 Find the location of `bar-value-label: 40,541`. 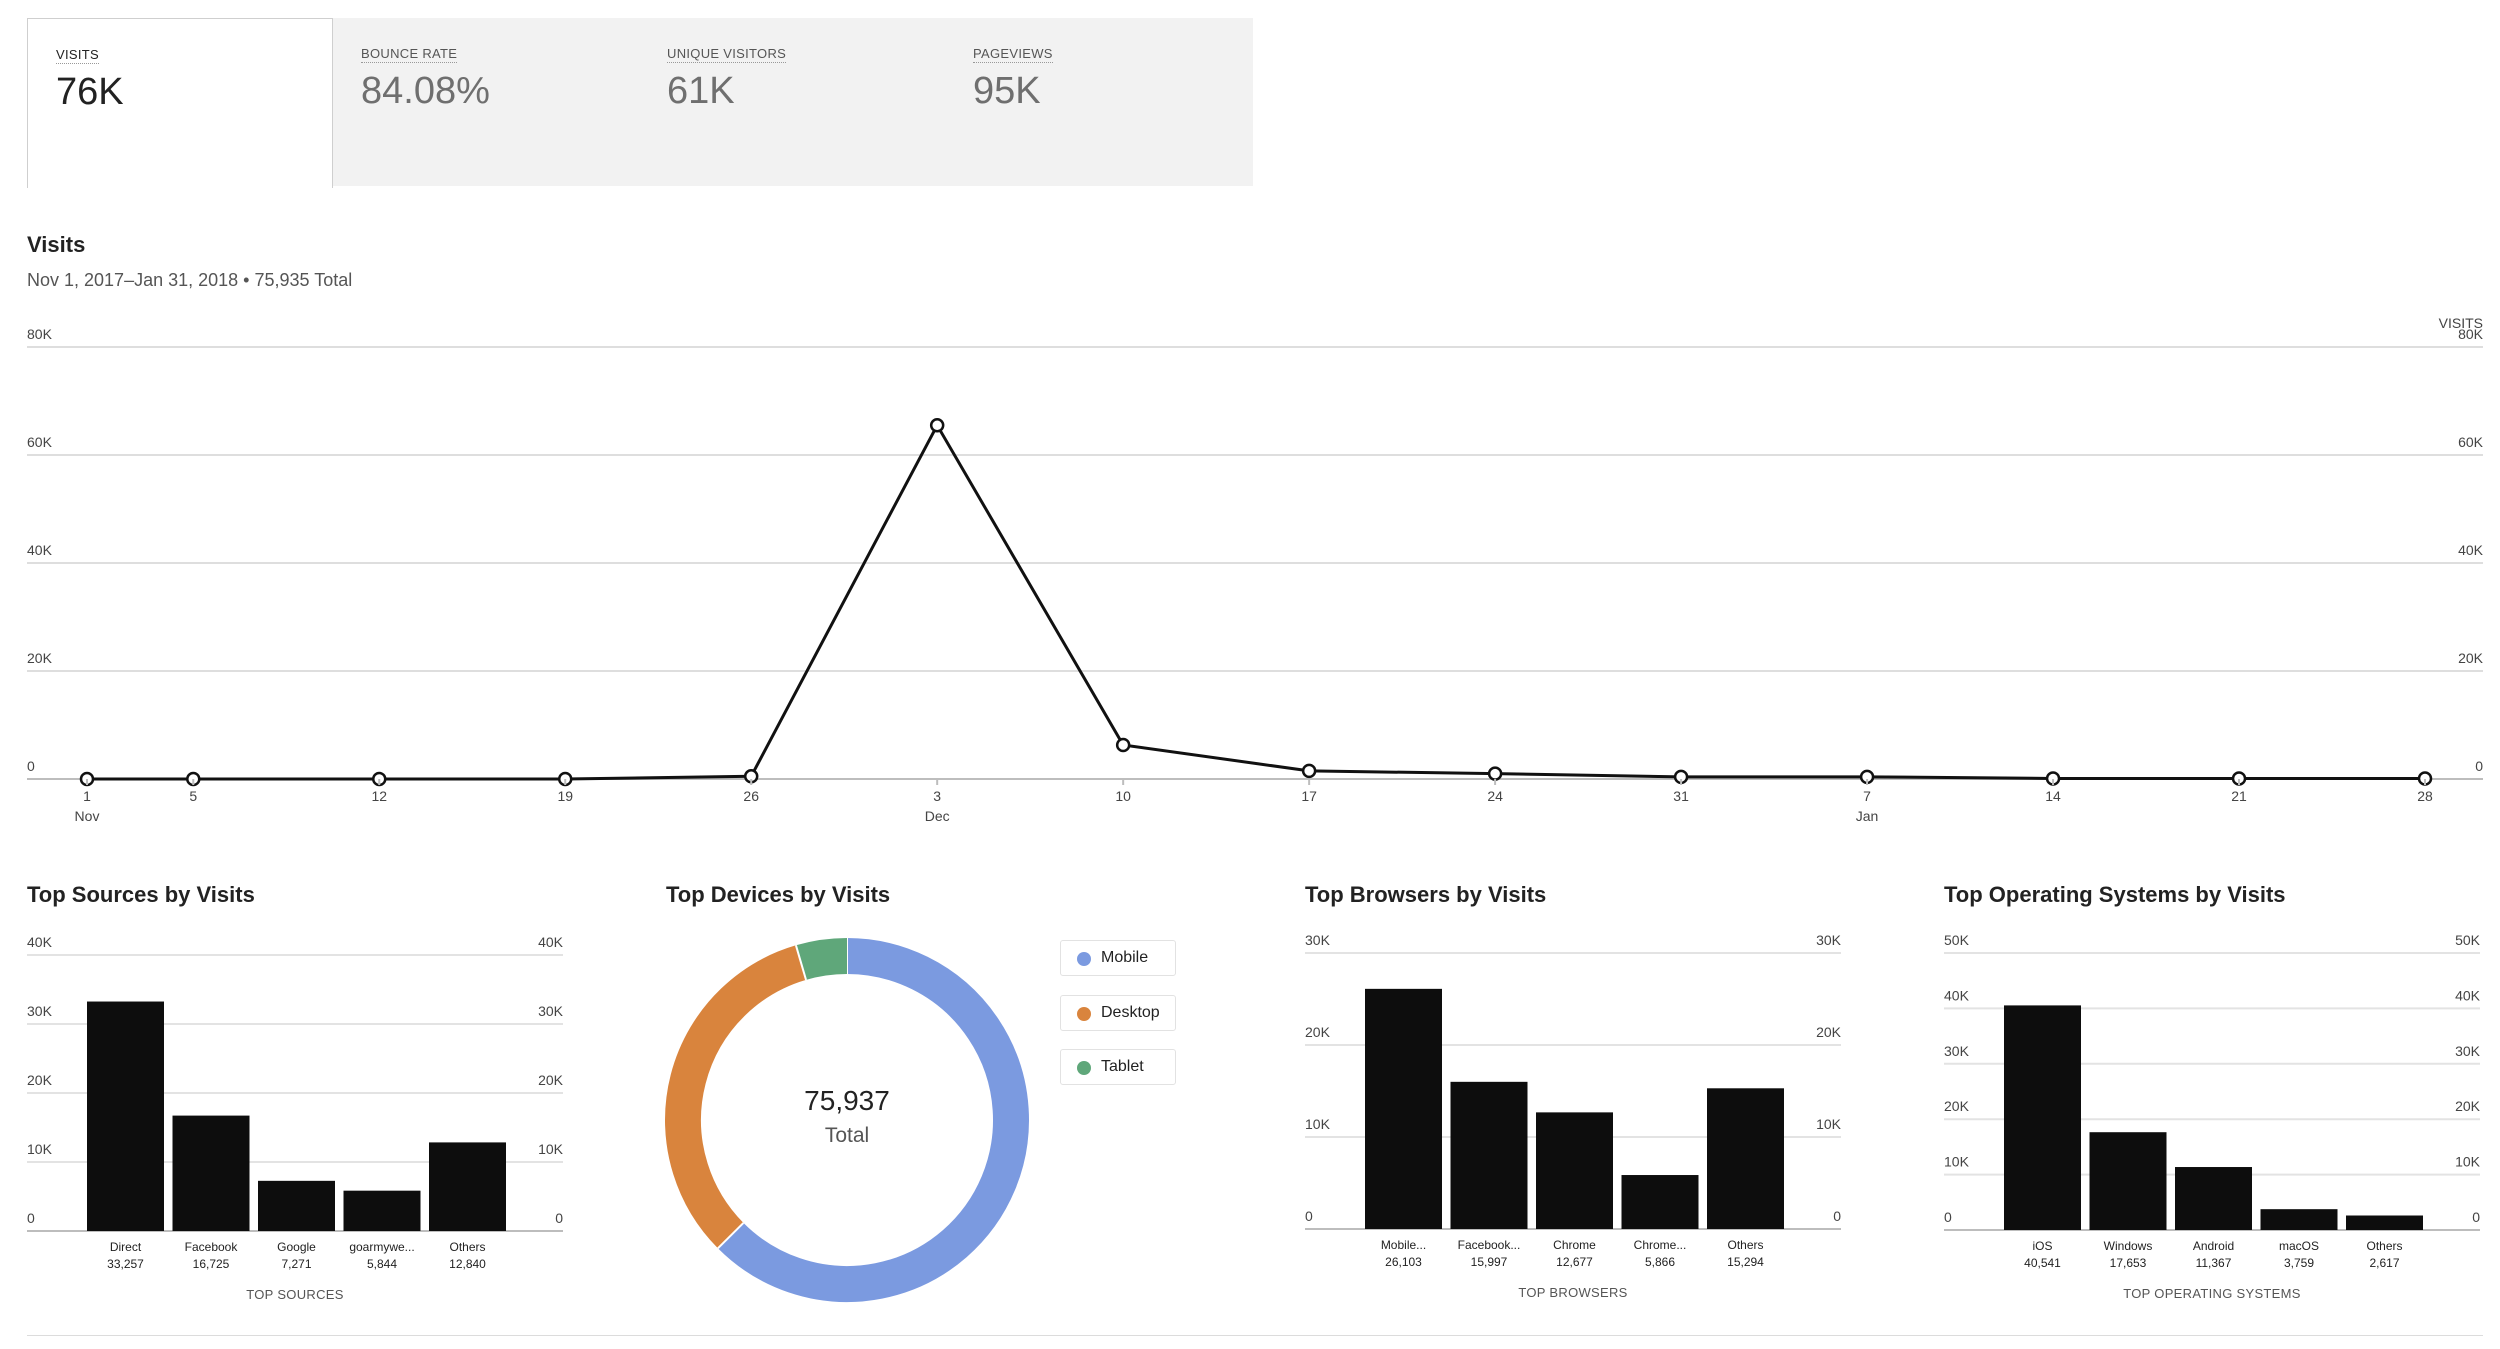

bar-value-label: 40,541 is located at coordinates (2042, 1263).